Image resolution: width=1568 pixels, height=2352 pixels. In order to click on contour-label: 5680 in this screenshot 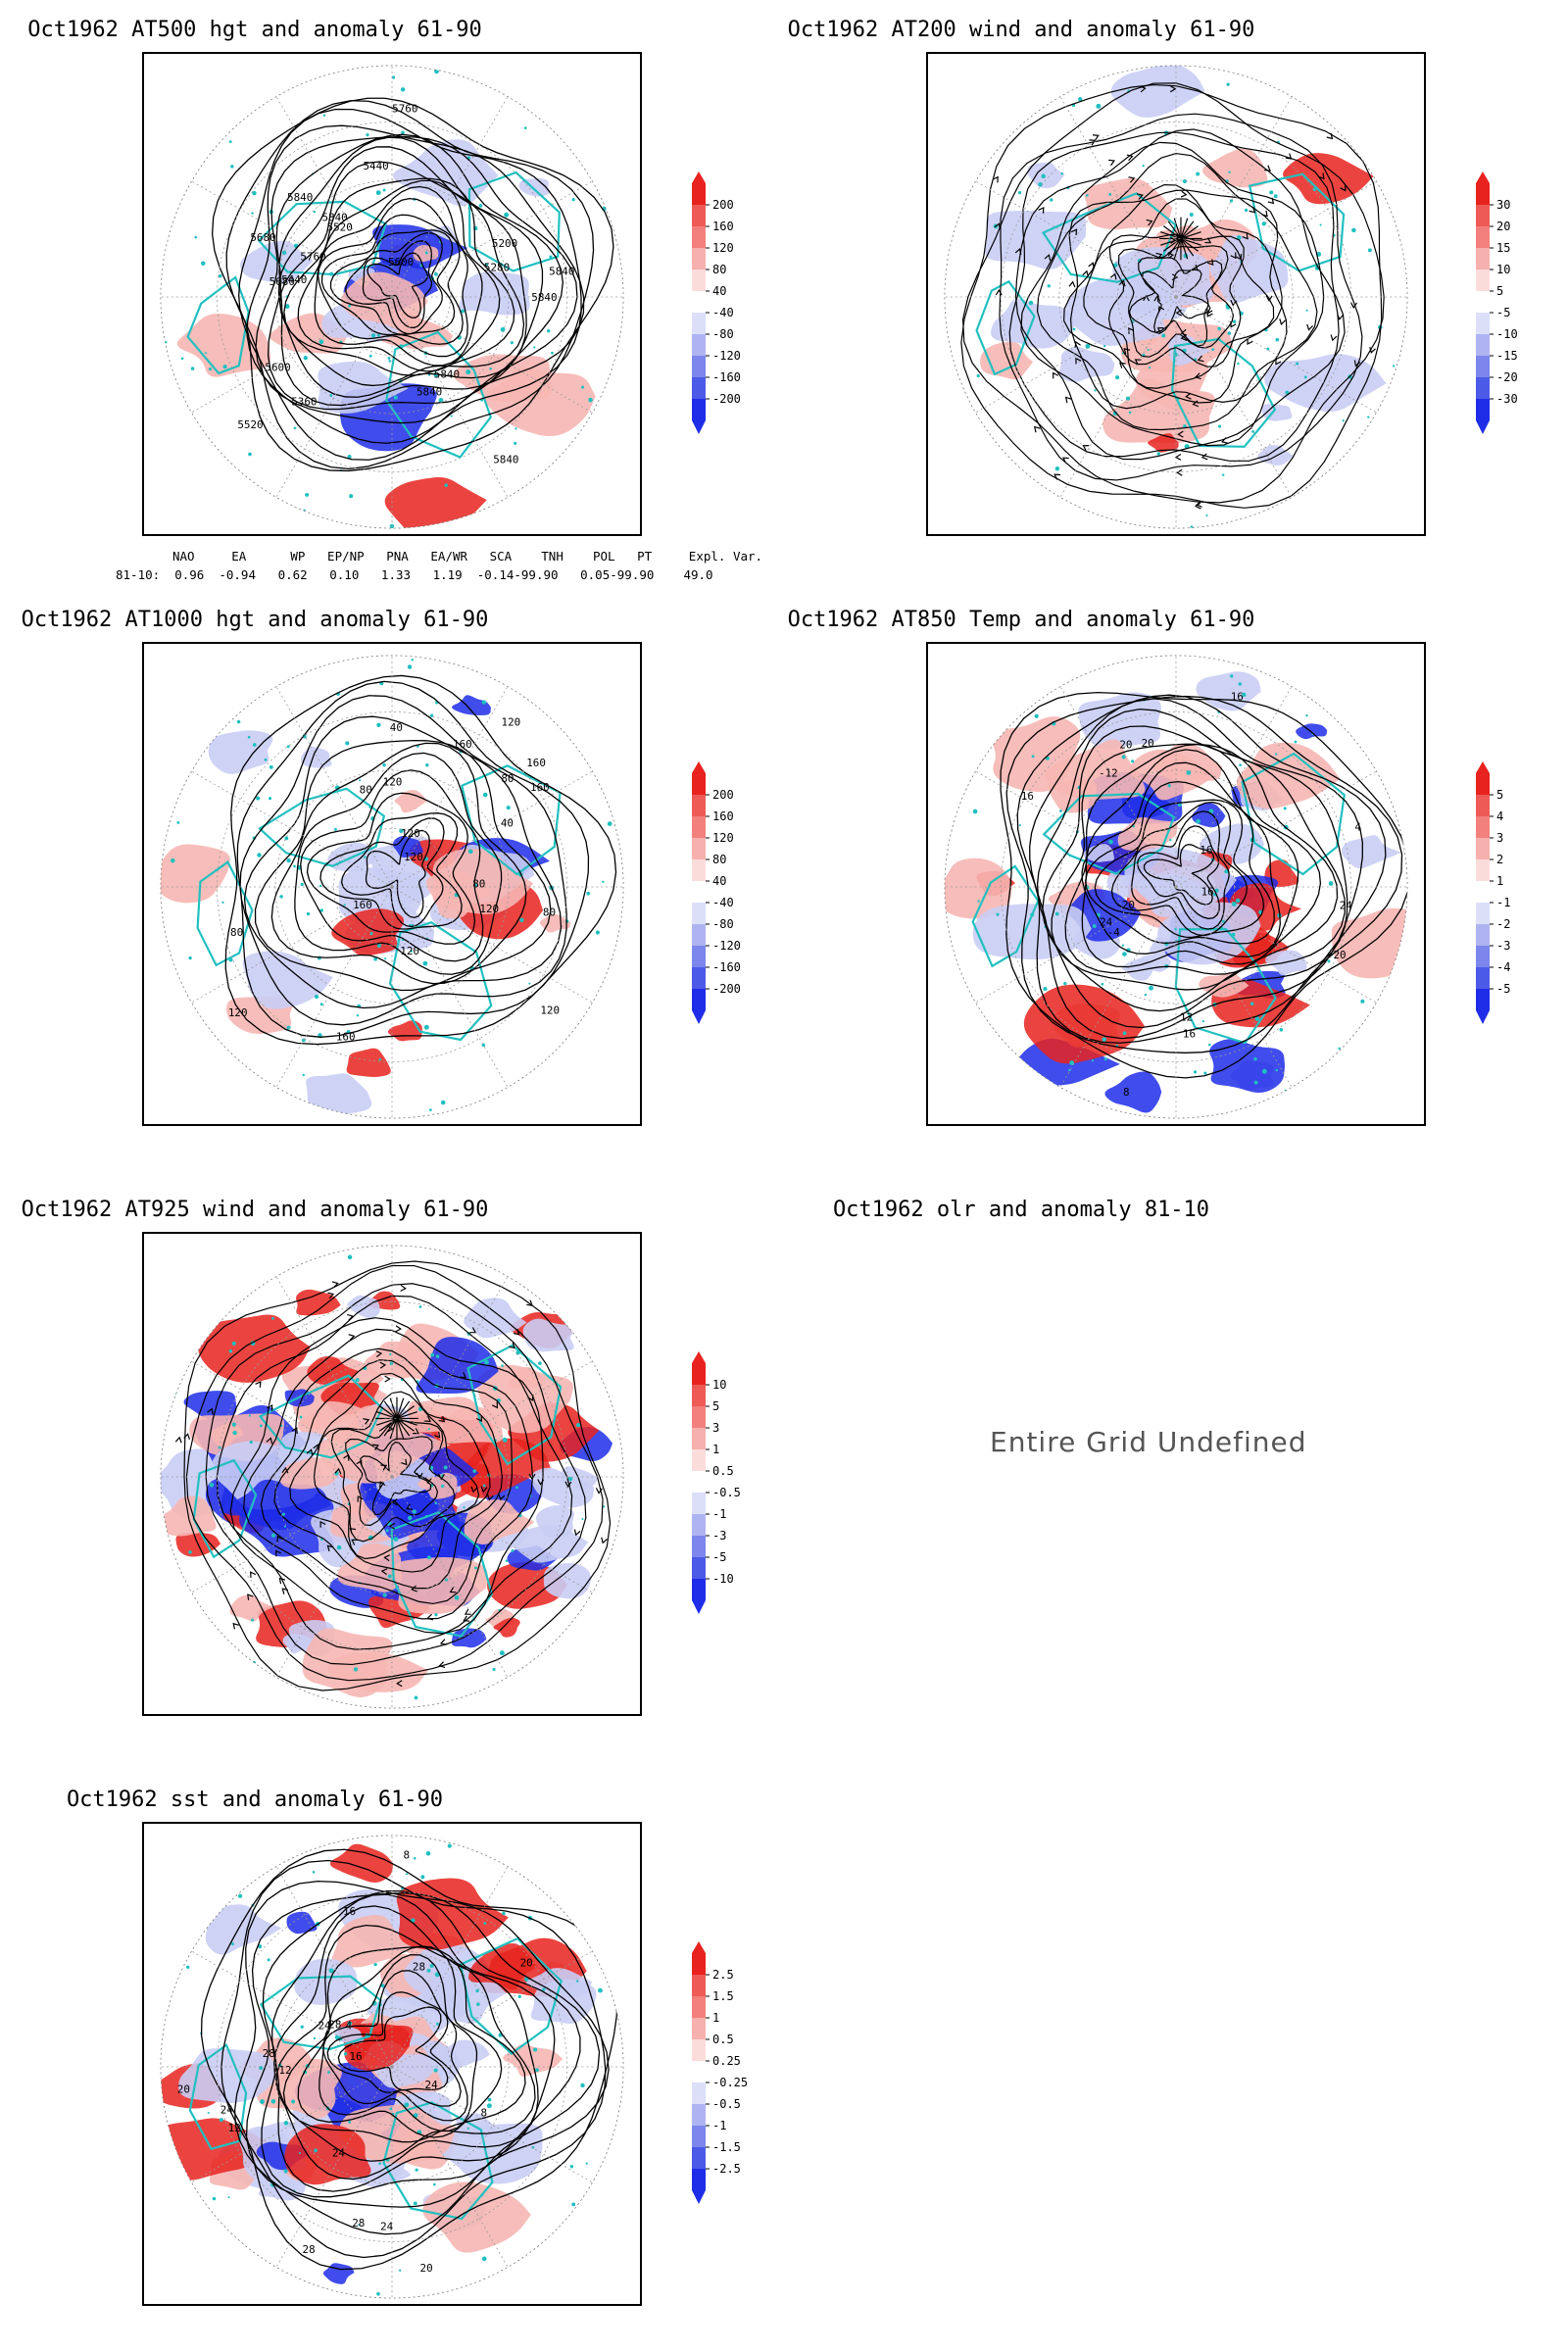, I will do `click(282, 281)`.